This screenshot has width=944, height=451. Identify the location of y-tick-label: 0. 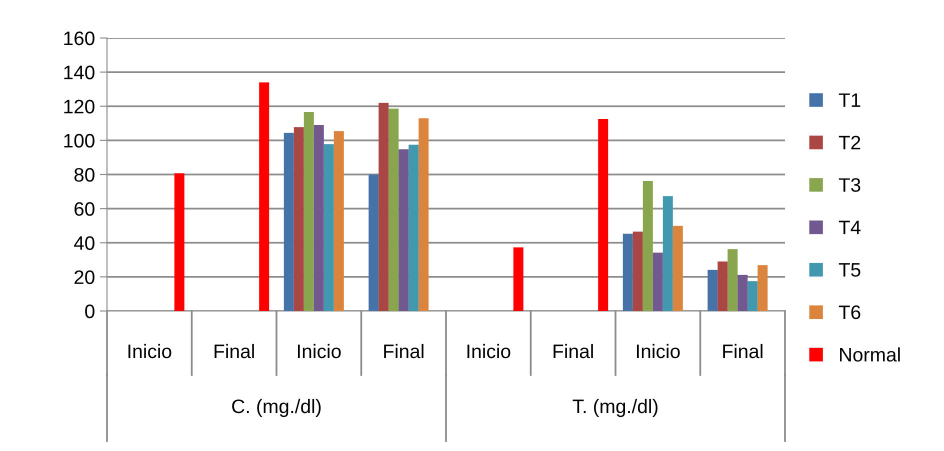
(89, 311).